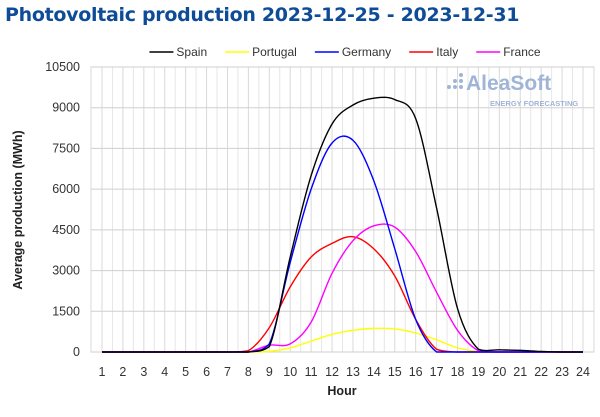 This screenshot has width=600, height=417. What do you see at coordinates (458, 372) in the screenshot?
I see `x-tick-label: 18` at bounding box center [458, 372].